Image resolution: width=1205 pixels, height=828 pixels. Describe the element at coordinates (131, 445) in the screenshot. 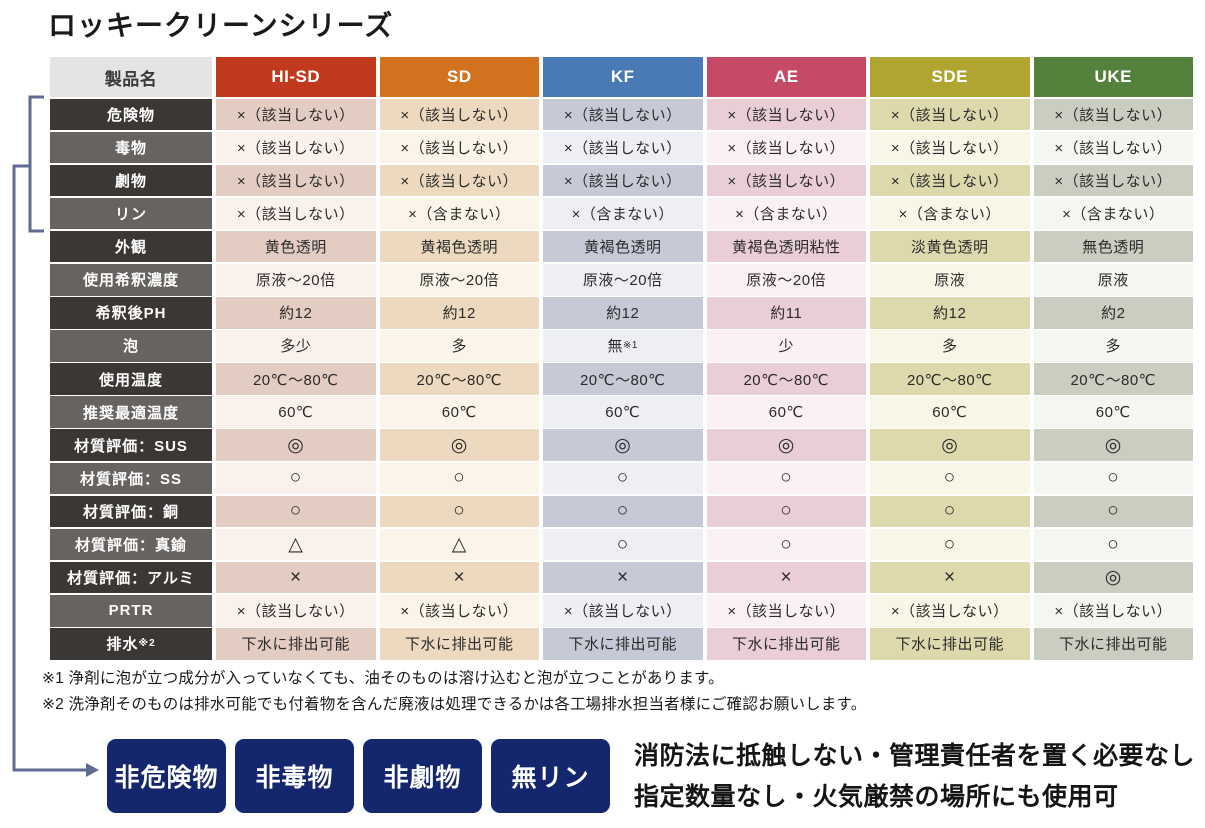

I see `row-label: 材質評価：SUS` at that location.